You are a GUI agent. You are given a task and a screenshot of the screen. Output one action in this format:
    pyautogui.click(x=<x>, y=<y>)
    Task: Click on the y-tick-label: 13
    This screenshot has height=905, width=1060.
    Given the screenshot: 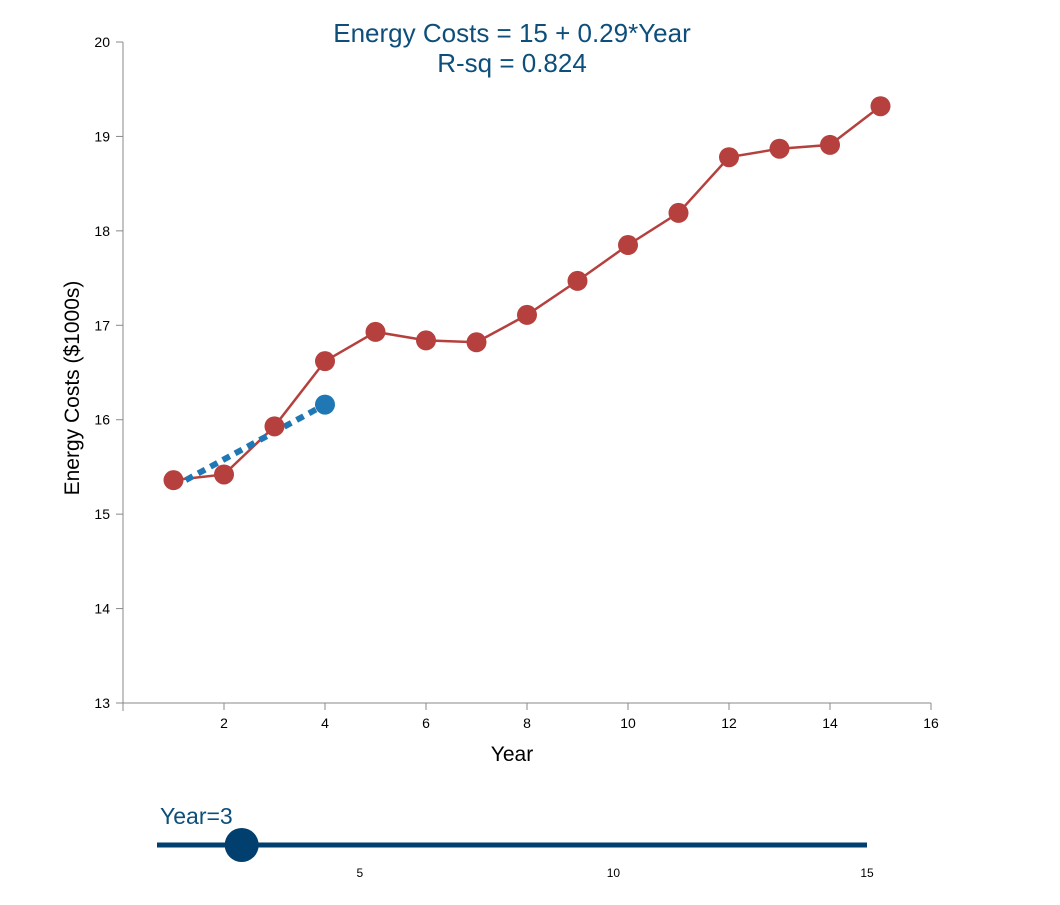 What is the action you would take?
    pyautogui.click(x=102, y=703)
    